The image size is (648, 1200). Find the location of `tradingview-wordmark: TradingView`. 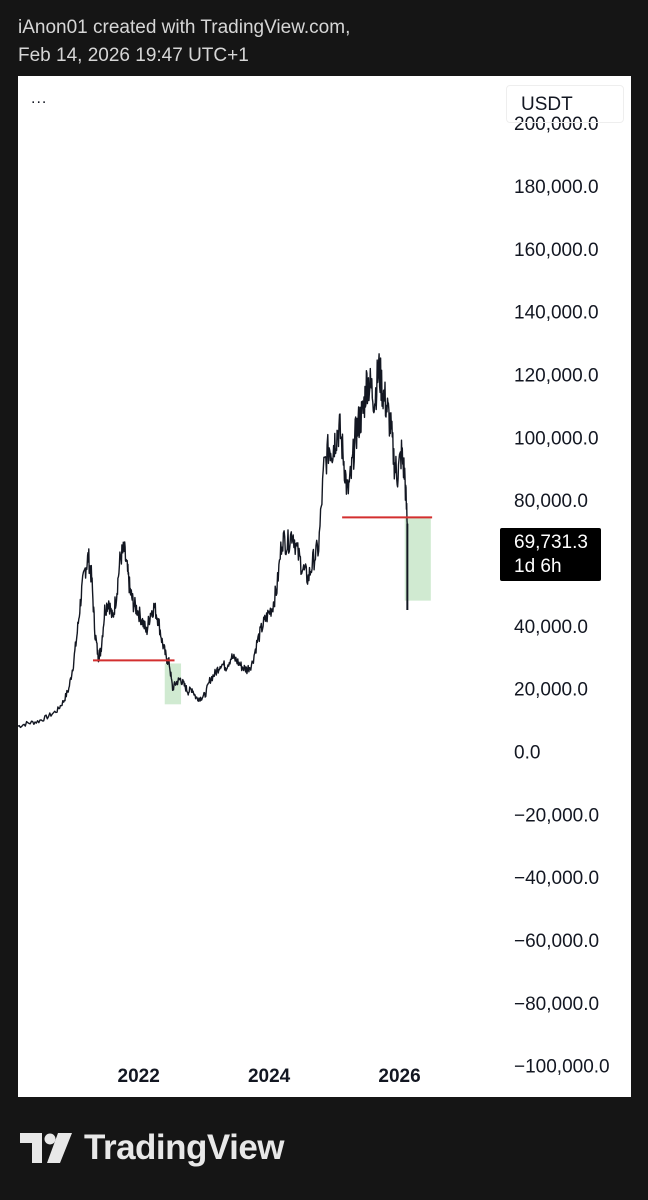

tradingview-wordmark: TradingView is located at coordinates (184, 1147).